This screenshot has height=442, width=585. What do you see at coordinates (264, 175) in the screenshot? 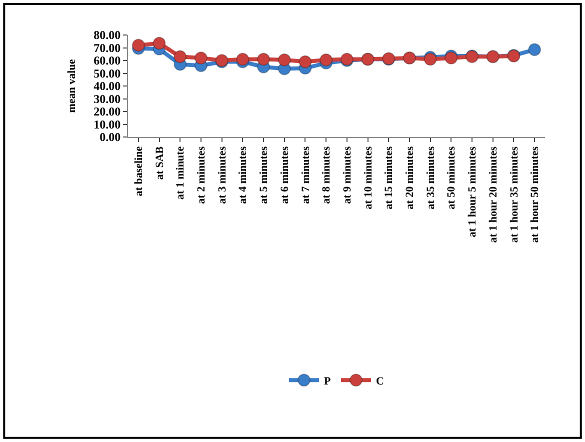
I see `x-tick-label: at 5 minutes` at bounding box center [264, 175].